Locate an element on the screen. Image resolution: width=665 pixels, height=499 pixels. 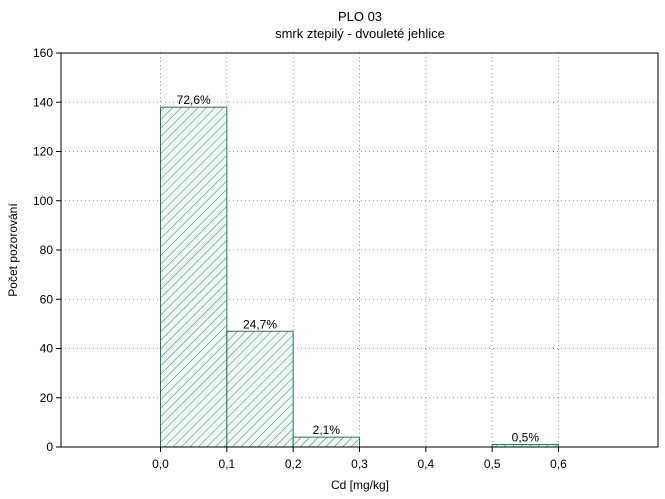
x-tick-label: 0,4 is located at coordinates (425, 464).